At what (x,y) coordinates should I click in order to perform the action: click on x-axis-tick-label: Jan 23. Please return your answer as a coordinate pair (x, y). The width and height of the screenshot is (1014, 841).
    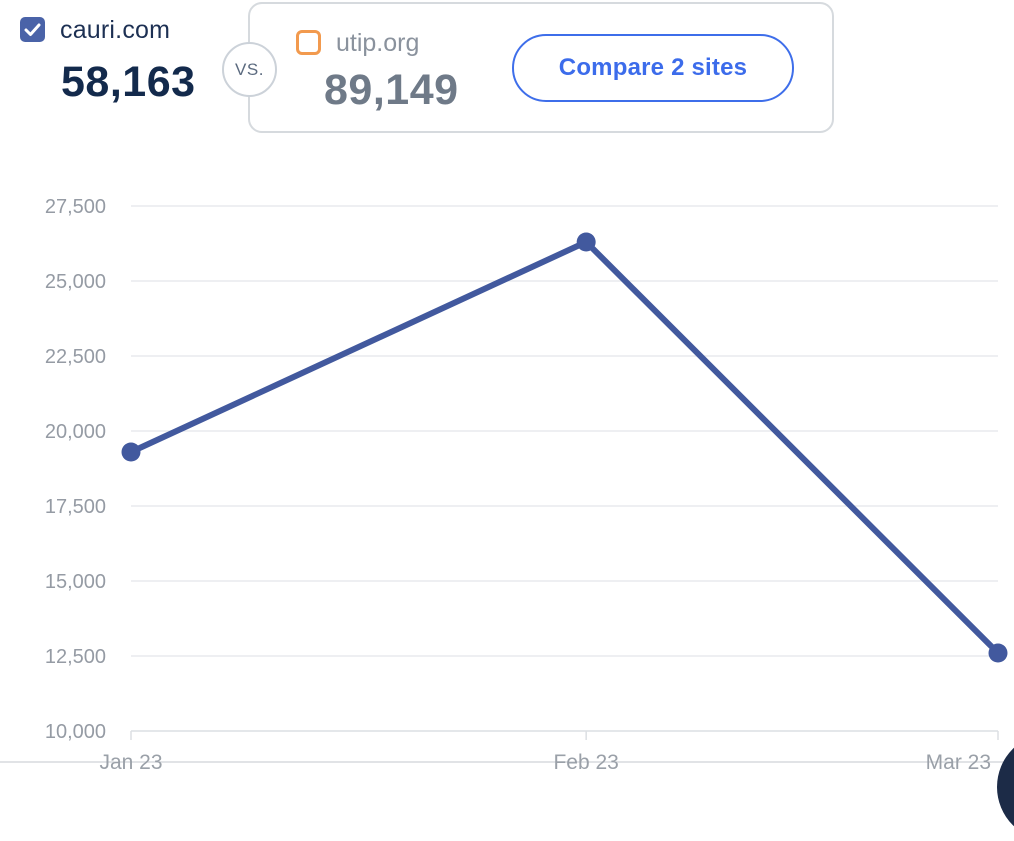
    Looking at the image, I should click on (130, 762).